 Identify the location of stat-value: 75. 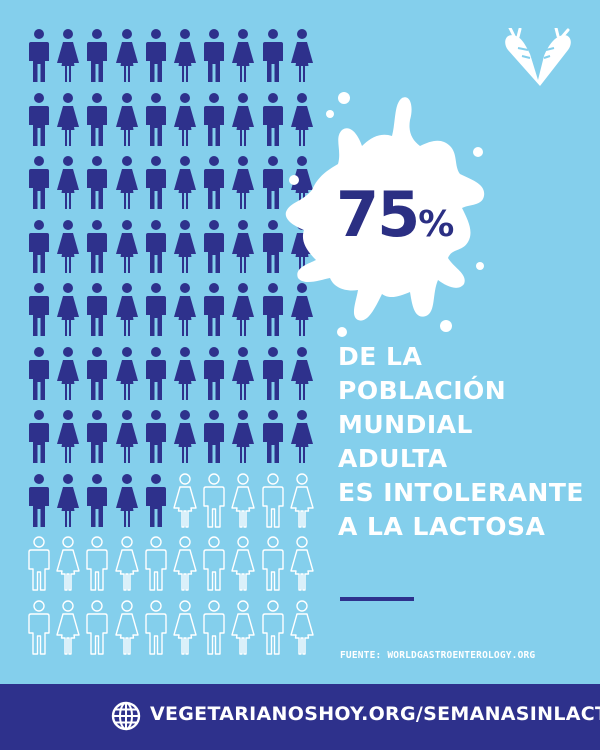
(378, 214).